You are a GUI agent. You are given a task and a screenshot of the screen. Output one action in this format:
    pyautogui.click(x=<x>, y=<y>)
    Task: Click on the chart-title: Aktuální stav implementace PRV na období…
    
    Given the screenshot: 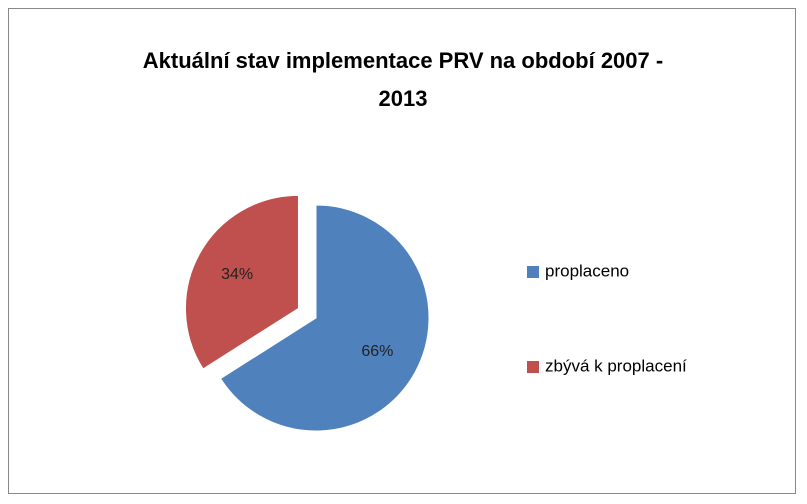 What is the action you would take?
    pyautogui.click(x=403, y=79)
    